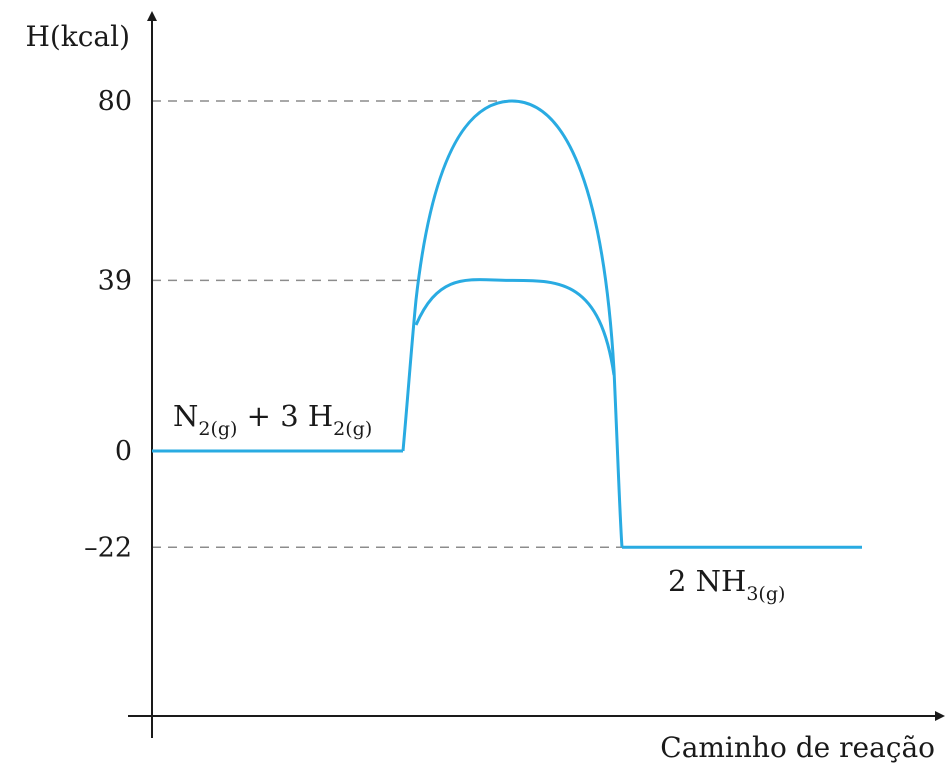 This screenshot has width=949, height=766. What do you see at coordinates (797, 747) in the screenshot?
I see `x-axis-title: Caminho de reação` at bounding box center [797, 747].